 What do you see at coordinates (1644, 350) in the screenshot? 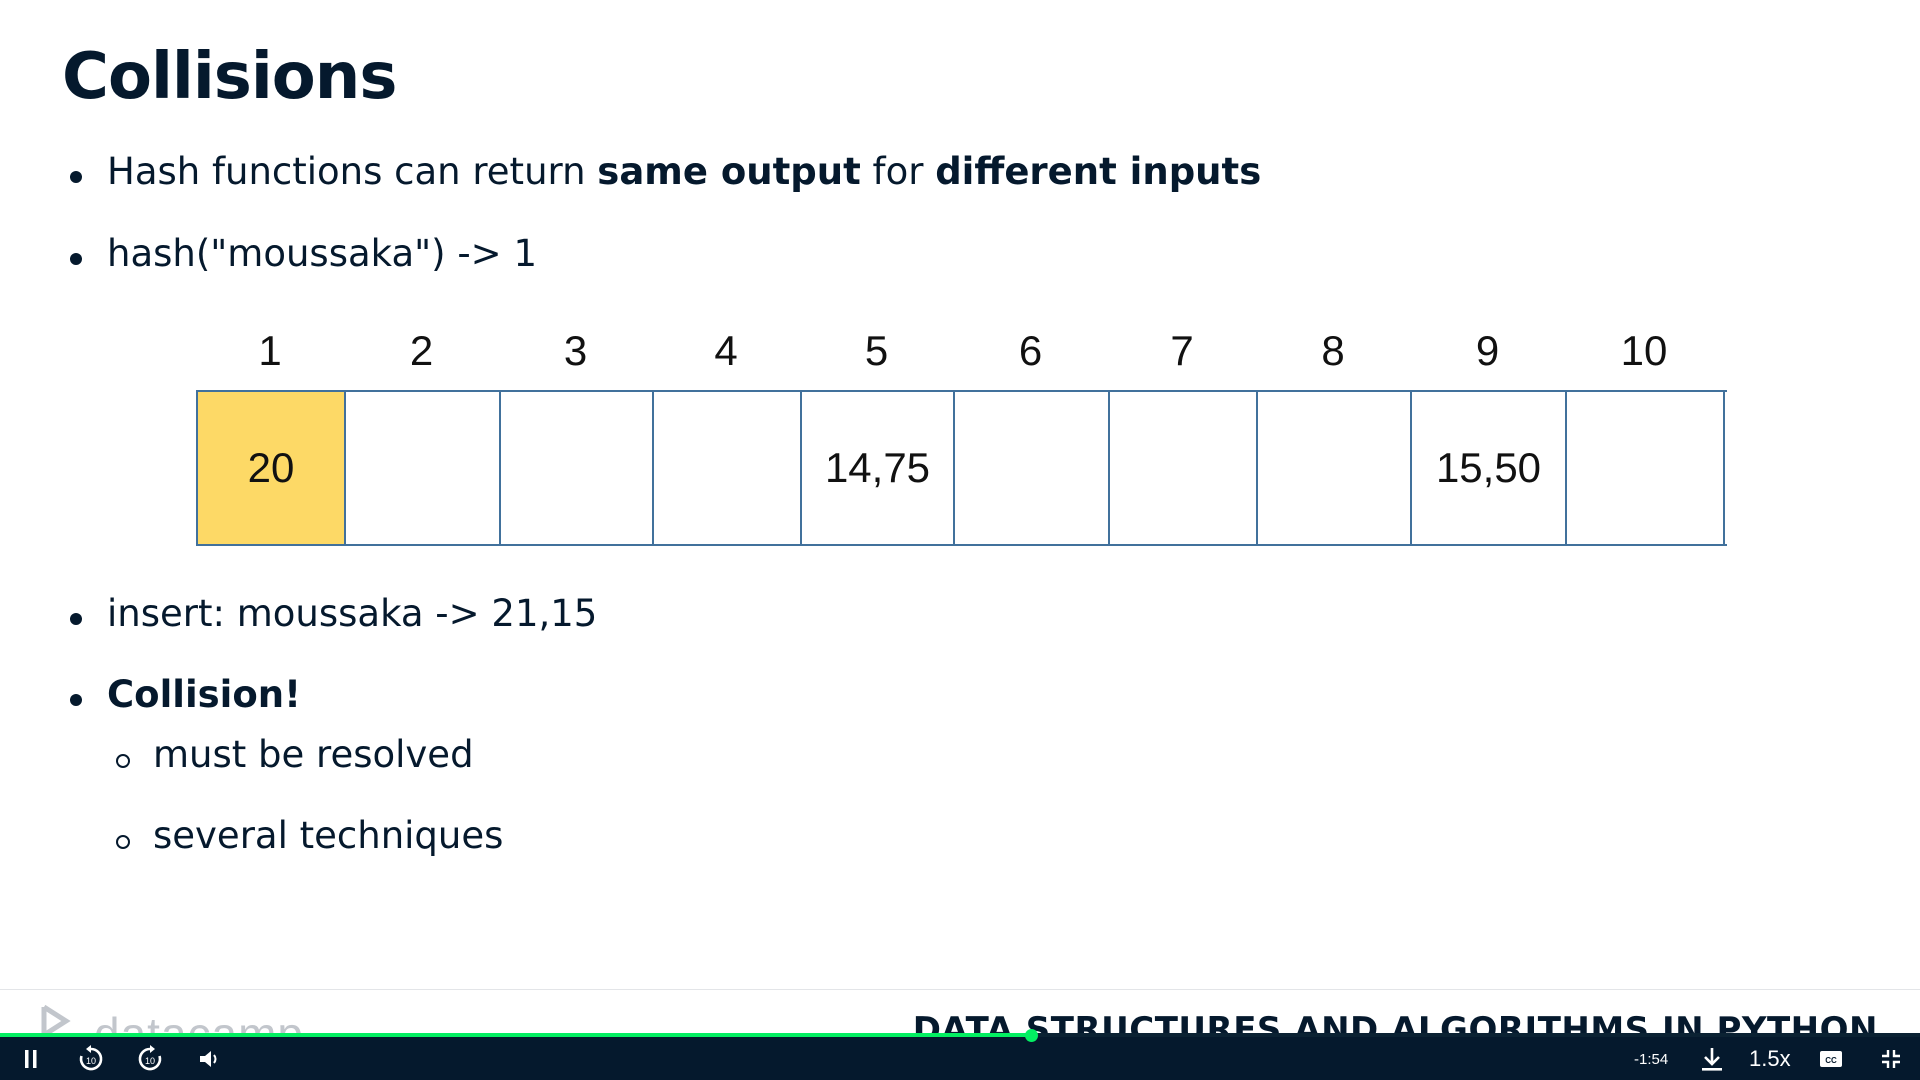
I see `index-label-10: 10` at bounding box center [1644, 350].